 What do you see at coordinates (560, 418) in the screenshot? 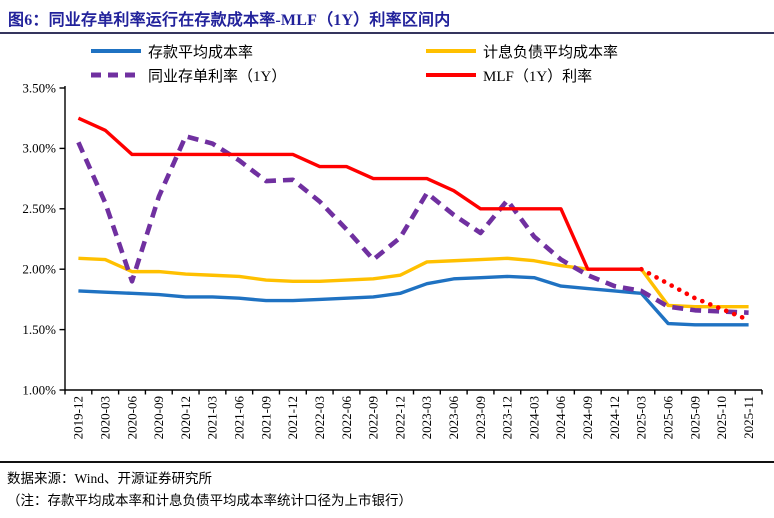
I see `x-tick-label: 2024-06` at bounding box center [560, 418].